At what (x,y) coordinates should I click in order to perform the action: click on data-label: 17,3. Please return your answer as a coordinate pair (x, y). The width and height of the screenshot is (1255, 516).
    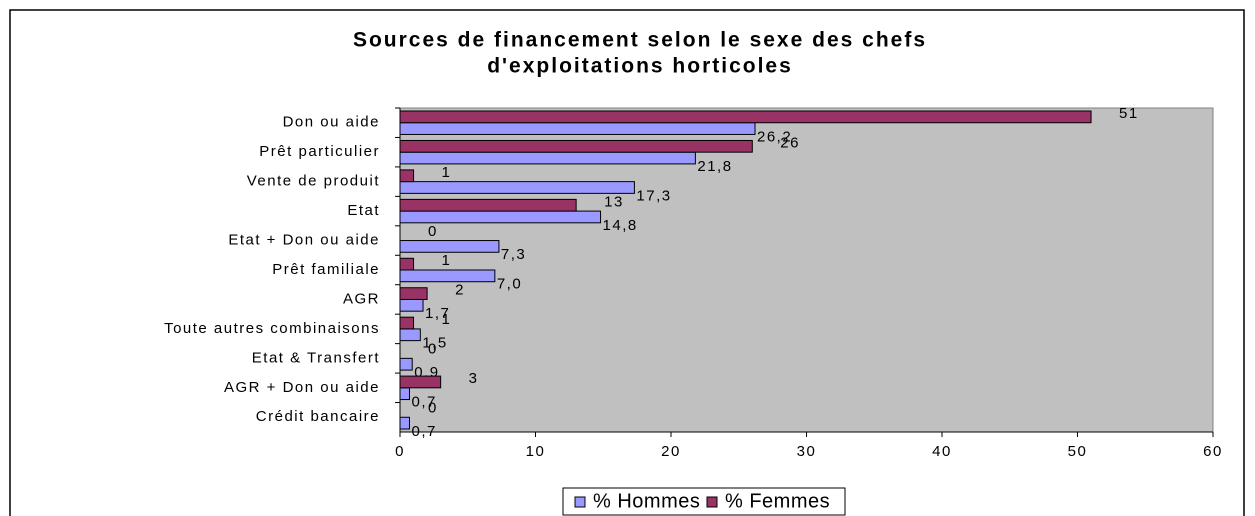
    Looking at the image, I should click on (653, 195).